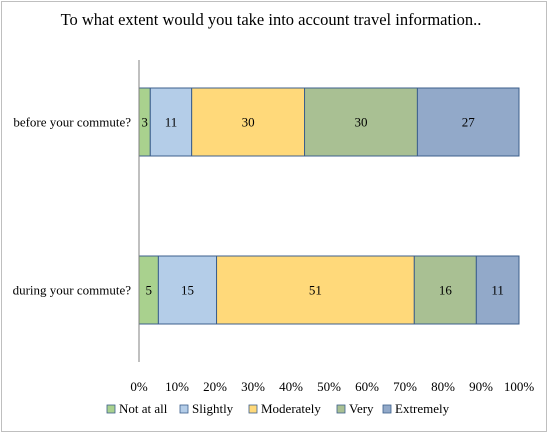  What do you see at coordinates (422, 408) in the screenshot?
I see `legend-label: Extremely` at bounding box center [422, 408].